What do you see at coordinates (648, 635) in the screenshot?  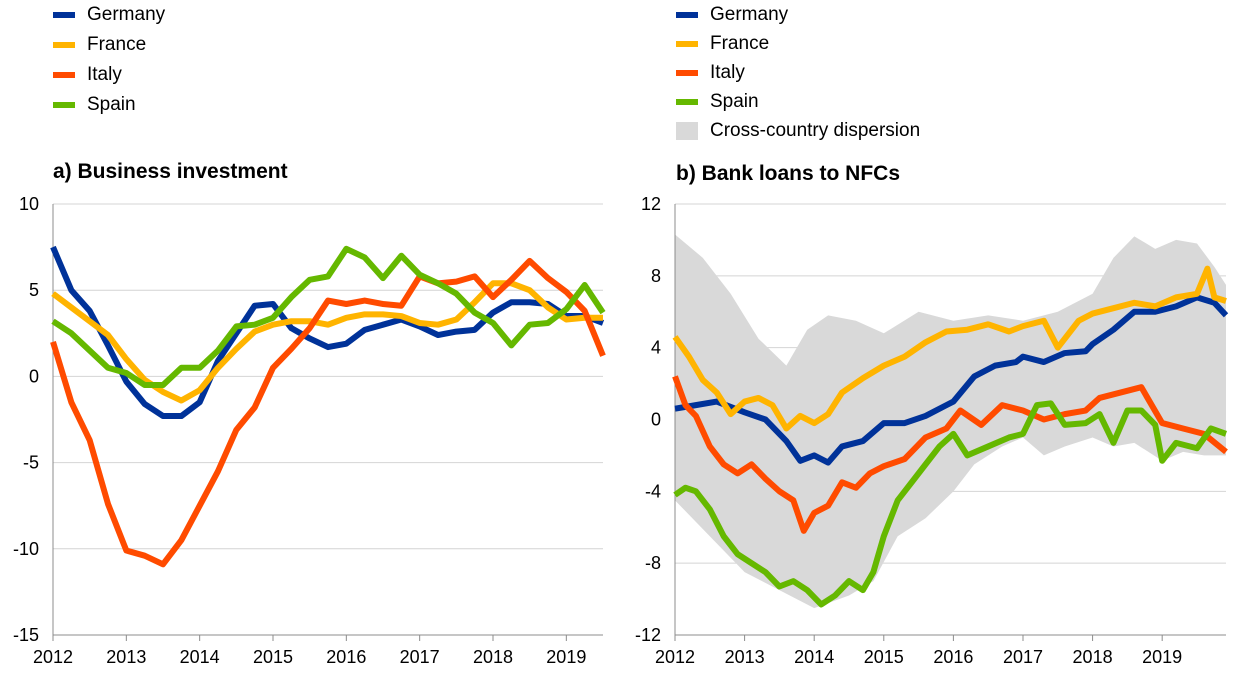 I see `y-tick-label: -12` at bounding box center [648, 635].